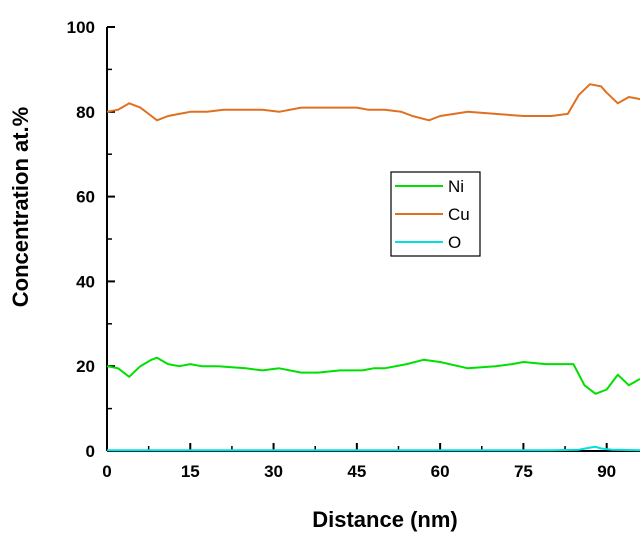 The width and height of the screenshot is (640, 536). Describe the element at coordinates (373, 375) in the screenshot. I see `series-line-ni` at that location.